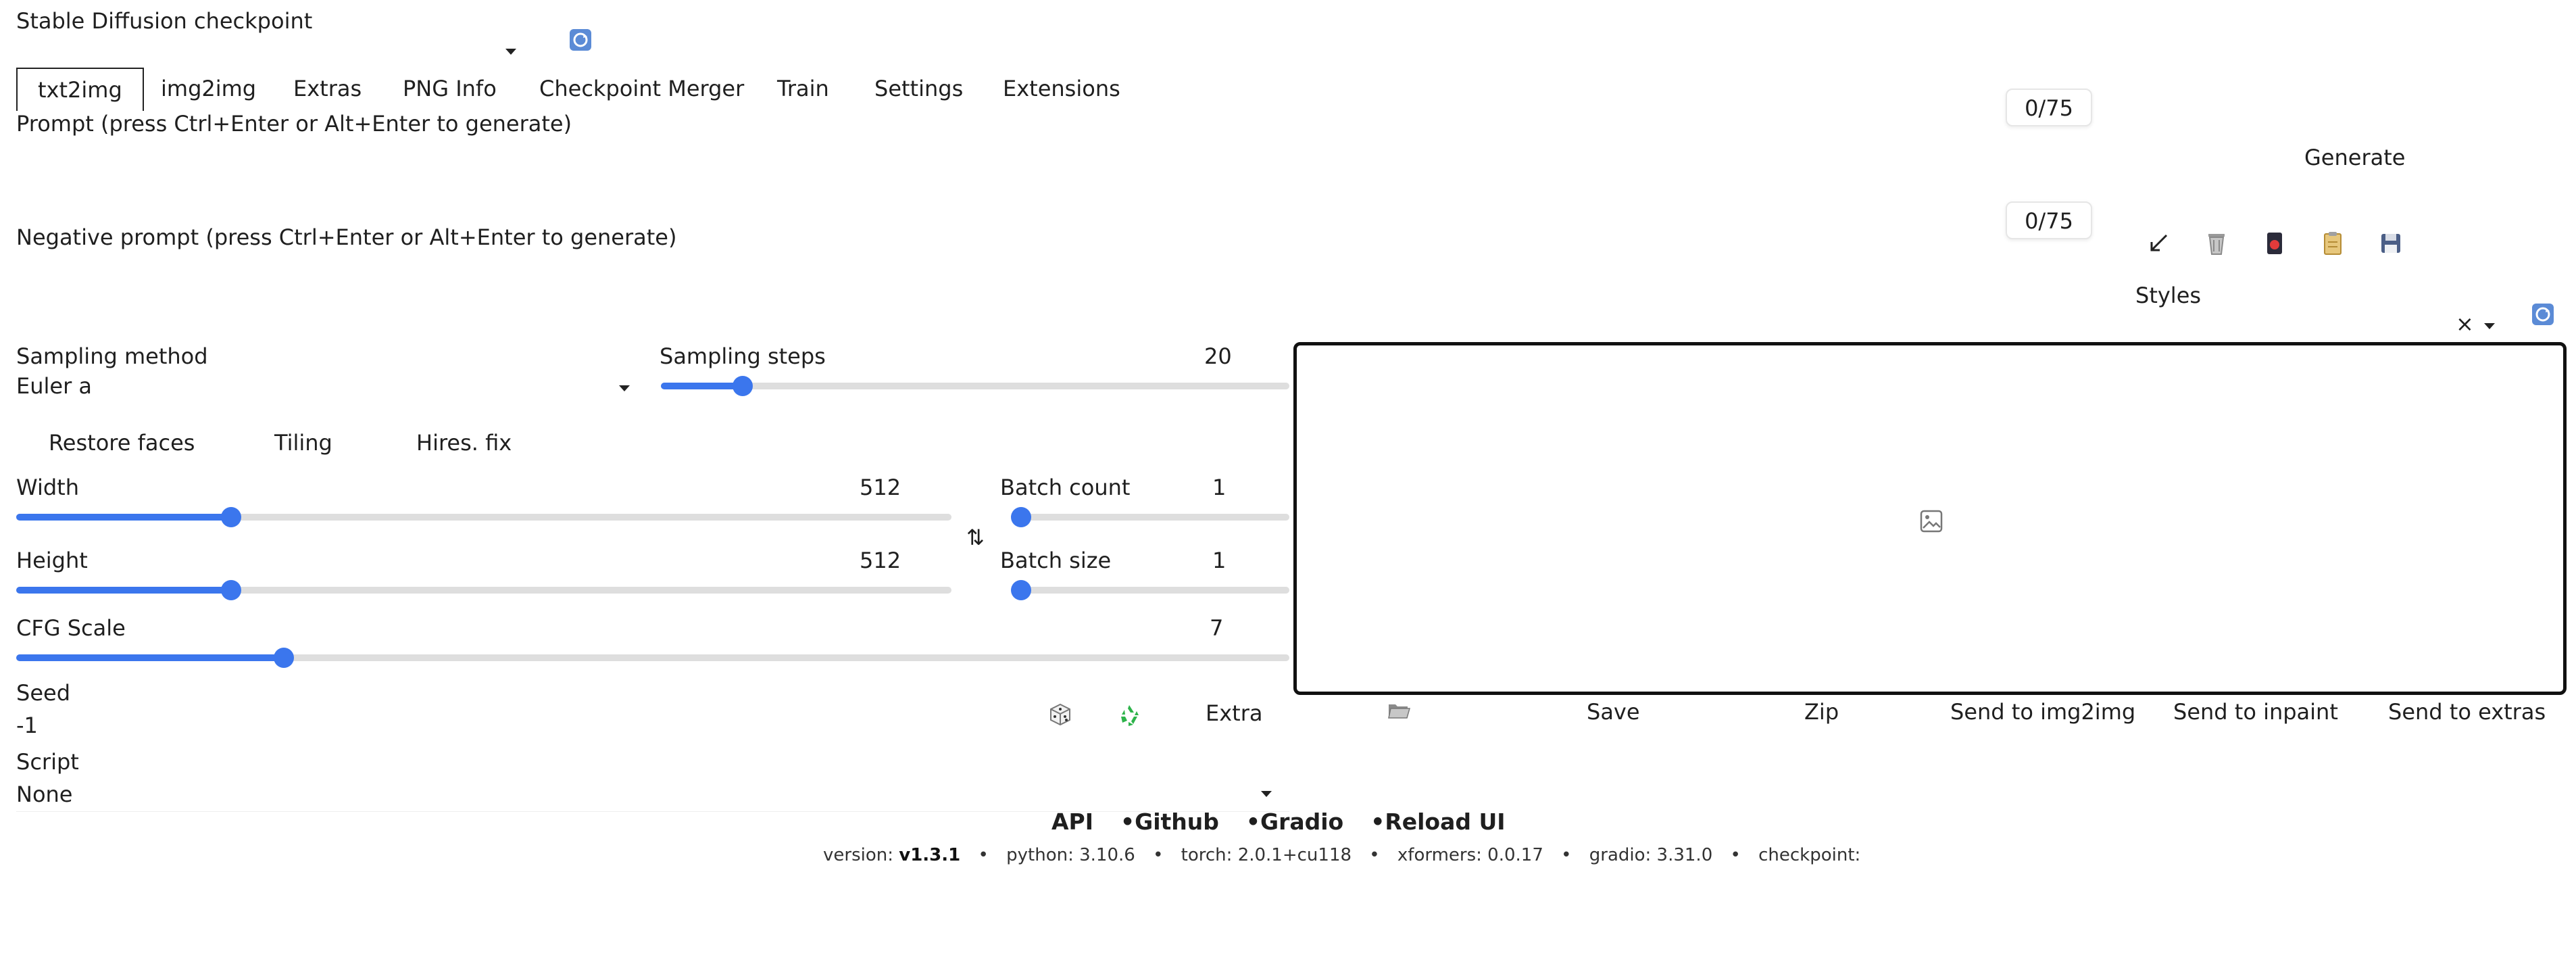 The image size is (2576, 964). What do you see at coordinates (2275, 243) in the screenshot?
I see `style-card-icon` at bounding box center [2275, 243].